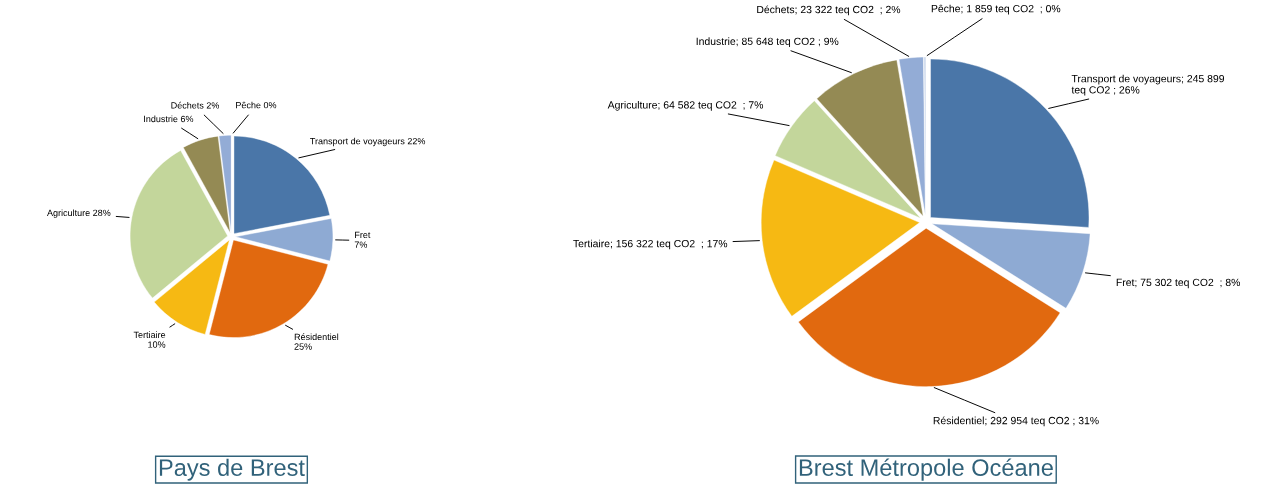  What do you see at coordinates (767, 42) in the screenshot?
I see `slice-label: Industrie; 85 648 teq CO2 ; 9%` at bounding box center [767, 42].